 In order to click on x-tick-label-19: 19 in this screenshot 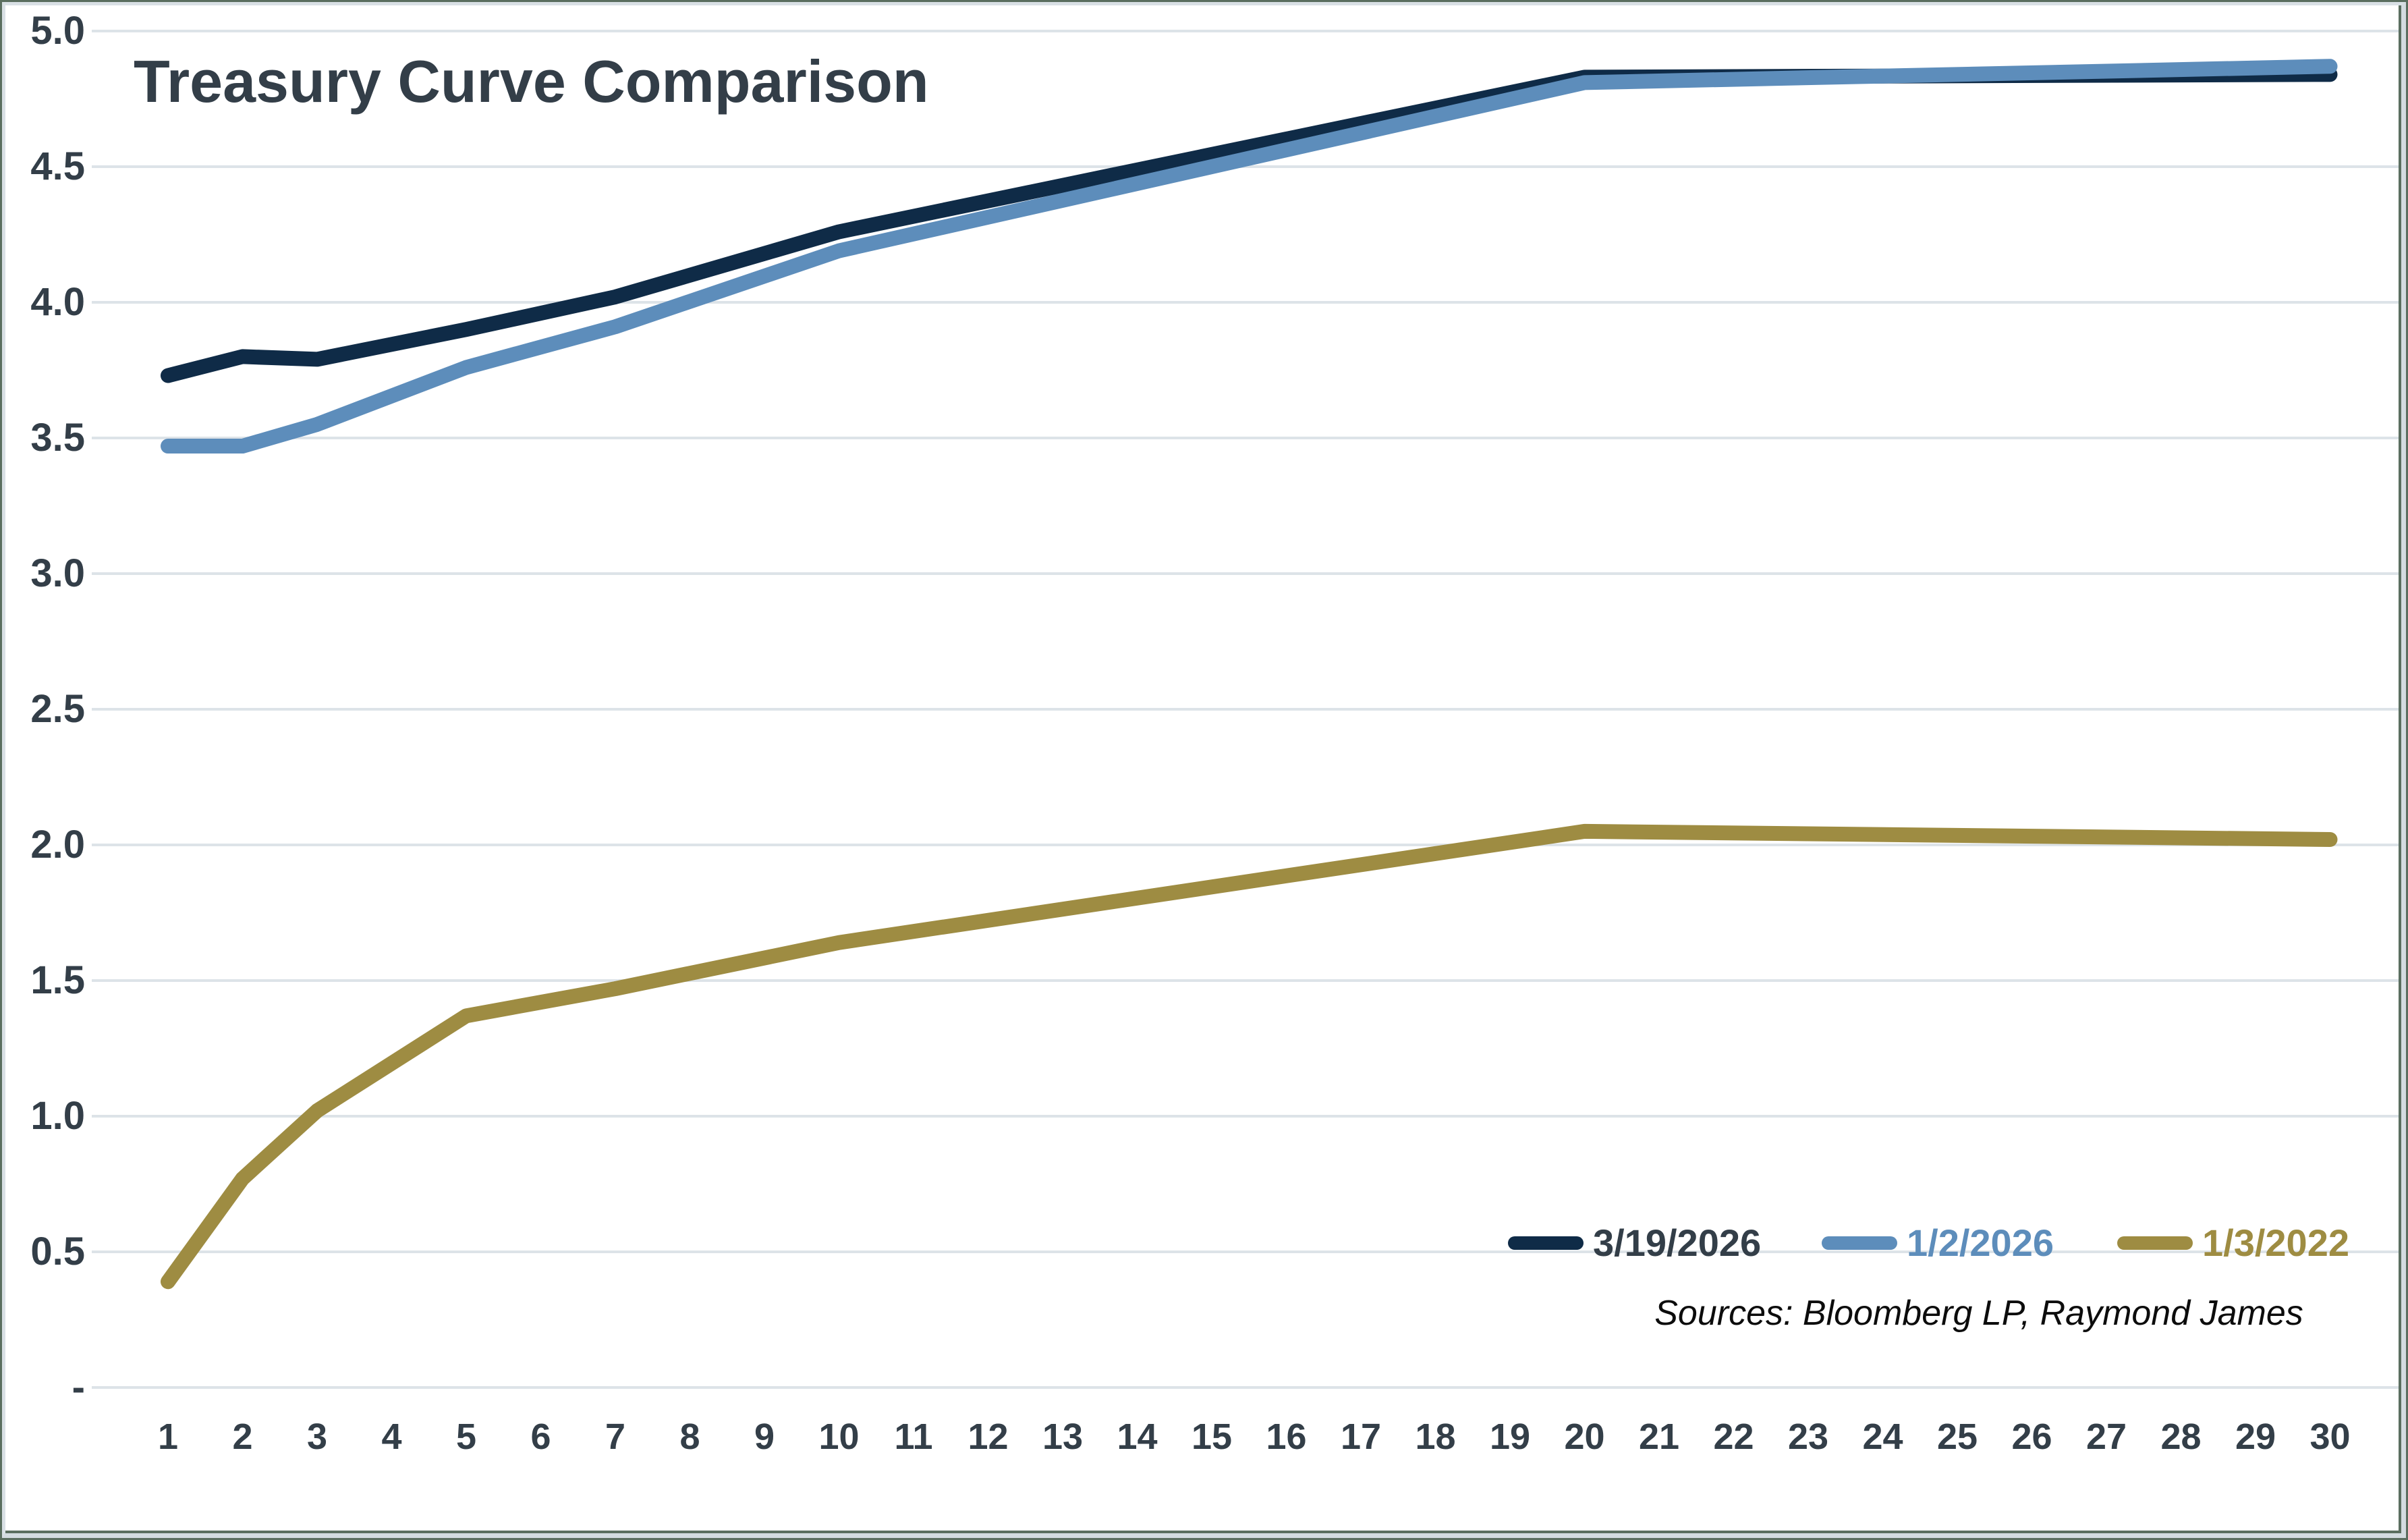, I will do `click(1510, 1437)`.